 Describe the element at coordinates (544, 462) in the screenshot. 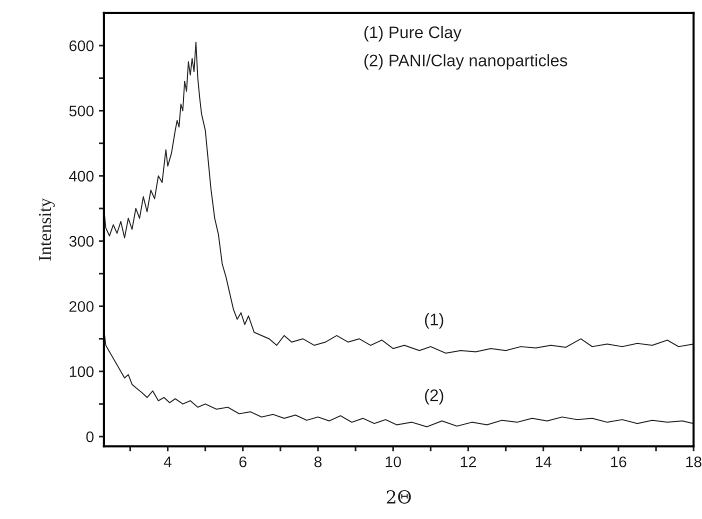

I see `x-tick-label: 14` at that location.